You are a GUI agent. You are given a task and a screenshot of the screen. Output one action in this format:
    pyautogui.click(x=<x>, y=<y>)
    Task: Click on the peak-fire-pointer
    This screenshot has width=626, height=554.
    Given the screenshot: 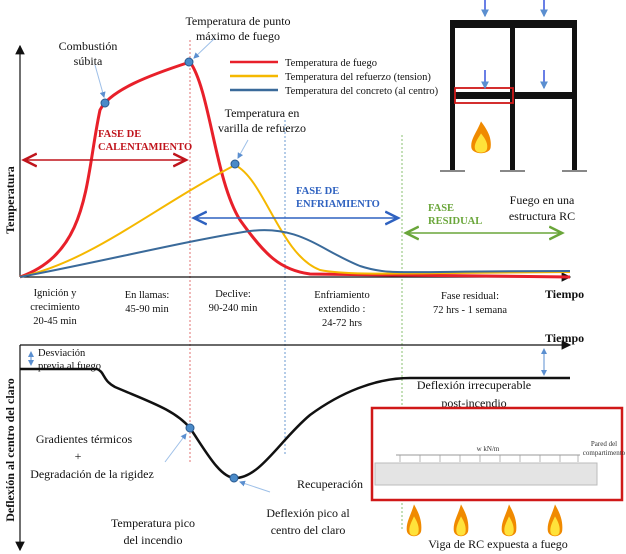 What is the action you would take?
    pyautogui.click(x=204, y=48)
    